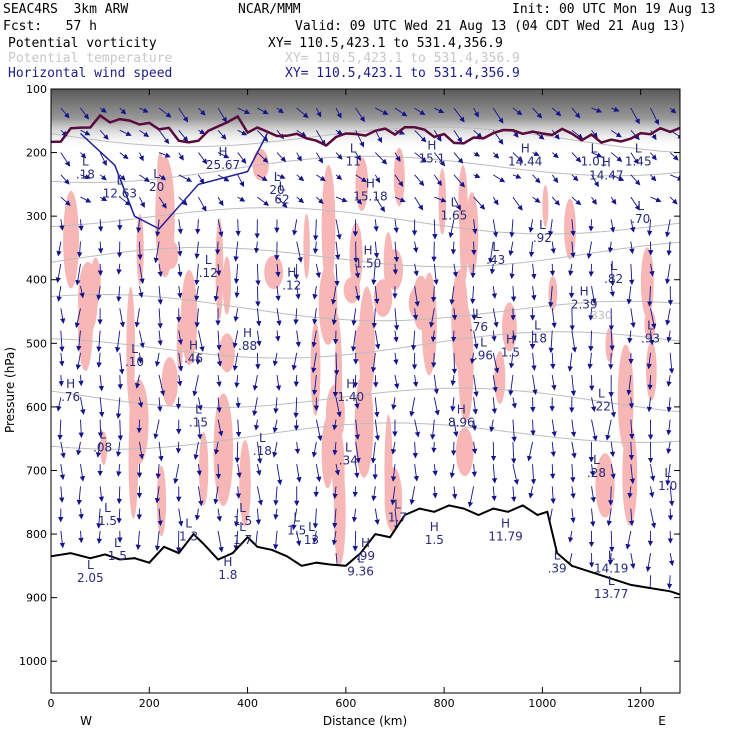 The image size is (740, 740). Describe the element at coordinates (353, 162) in the screenshot. I see `pv-extremum-value: 11` at that location.